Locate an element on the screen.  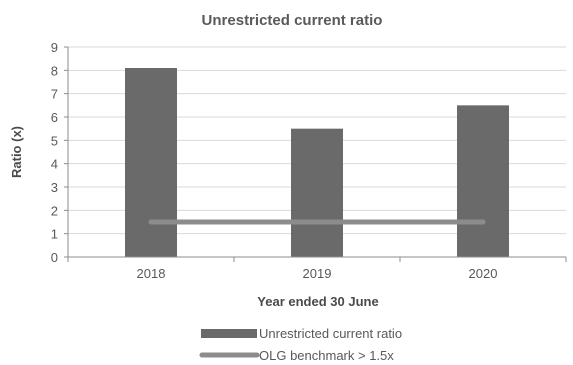
bar-2020 is located at coordinates (483, 181).